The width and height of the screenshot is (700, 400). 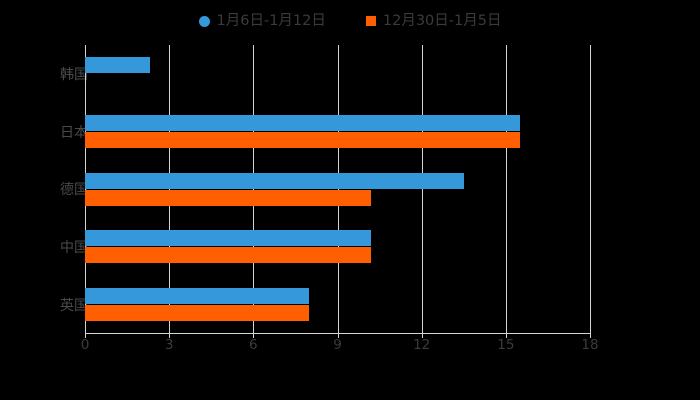 What do you see at coordinates (350, 21) in the screenshot?
I see `chart-legend: 1月6日-1月12日 12月30日-1月5日` at bounding box center [350, 21].